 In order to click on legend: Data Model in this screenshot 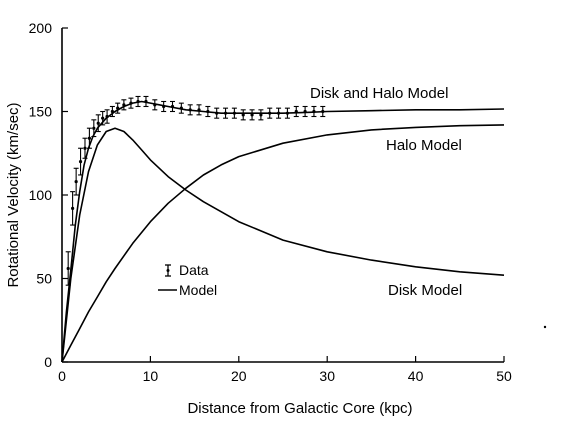, I will do `click(187, 280)`.